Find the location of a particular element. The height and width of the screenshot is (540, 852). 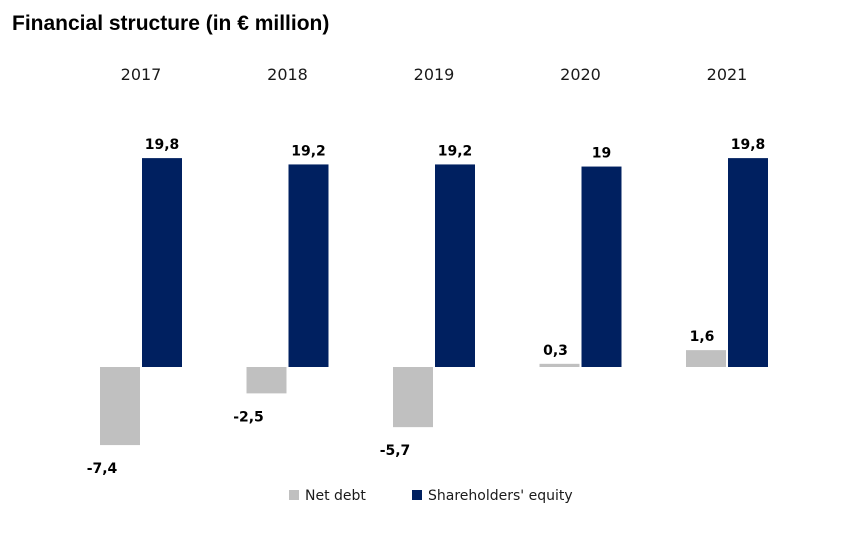

category-label: 2020 is located at coordinates (580, 74).